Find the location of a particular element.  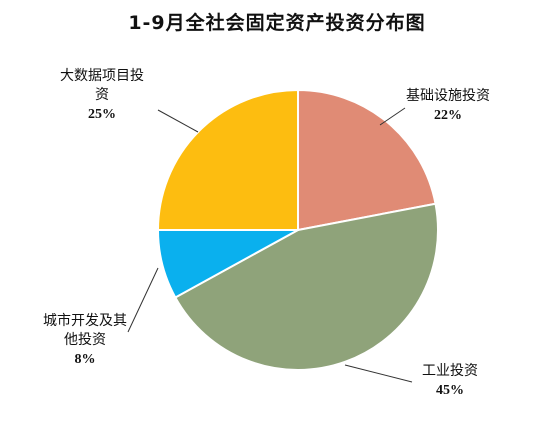

slice-label-4-line-1: 大数据项目投 is located at coordinates (102, 76).